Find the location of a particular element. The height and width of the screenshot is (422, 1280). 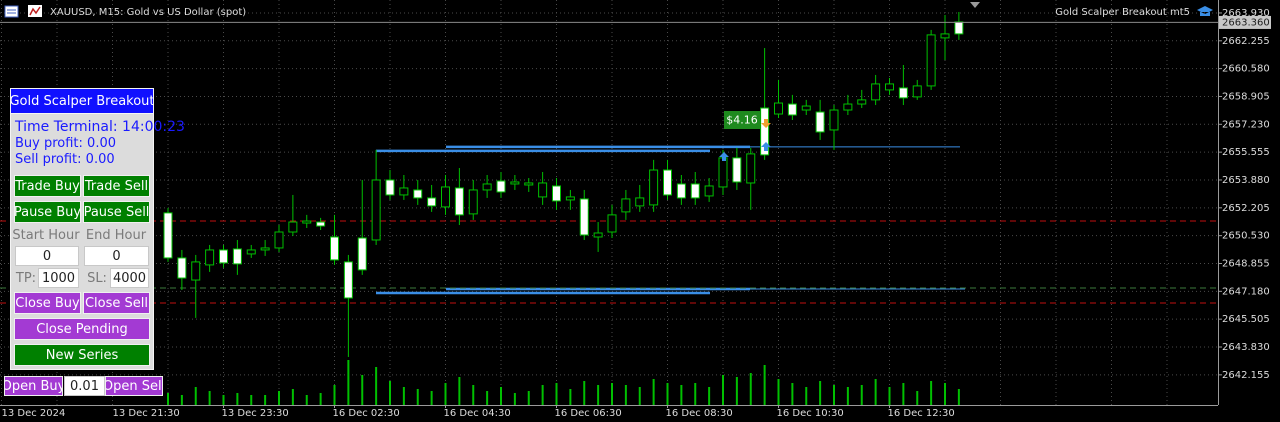

x-tick-label: 16 Dec 10:30 is located at coordinates (810, 413).